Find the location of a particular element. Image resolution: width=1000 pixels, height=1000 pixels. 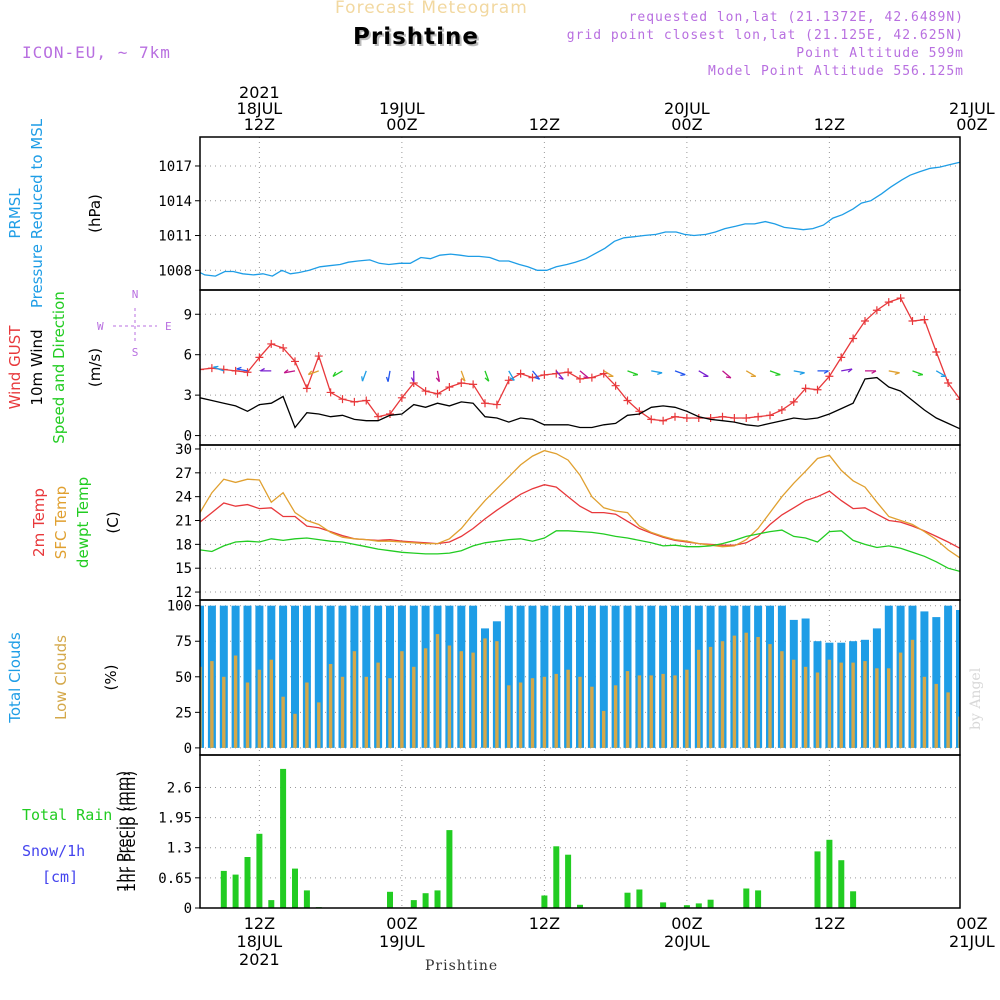

y-tick-label: 12 is located at coordinates (183, 593).